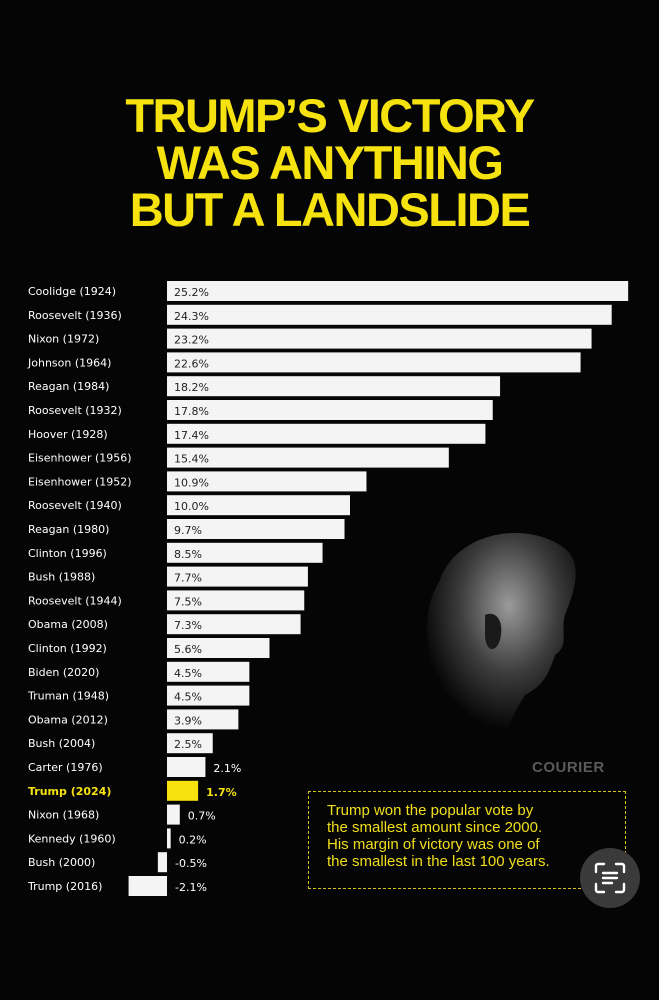  Describe the element at coordinates (61, 577) in the screenshot. I see `category-label: Bush (1988)` at that location.